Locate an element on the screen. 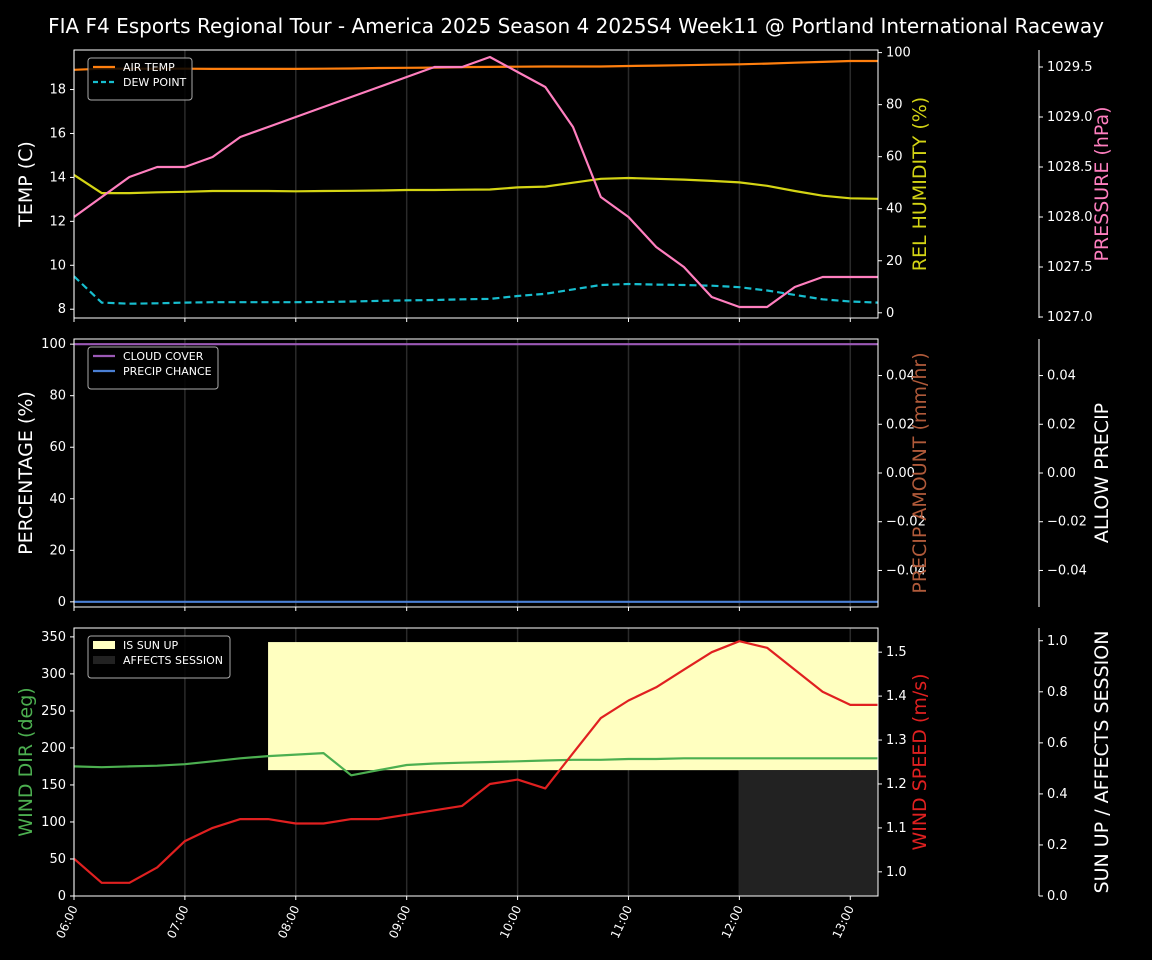  far-right-axis-label: SUN UP / AFFECTS SESSION is located at coordinates (1102, 762).